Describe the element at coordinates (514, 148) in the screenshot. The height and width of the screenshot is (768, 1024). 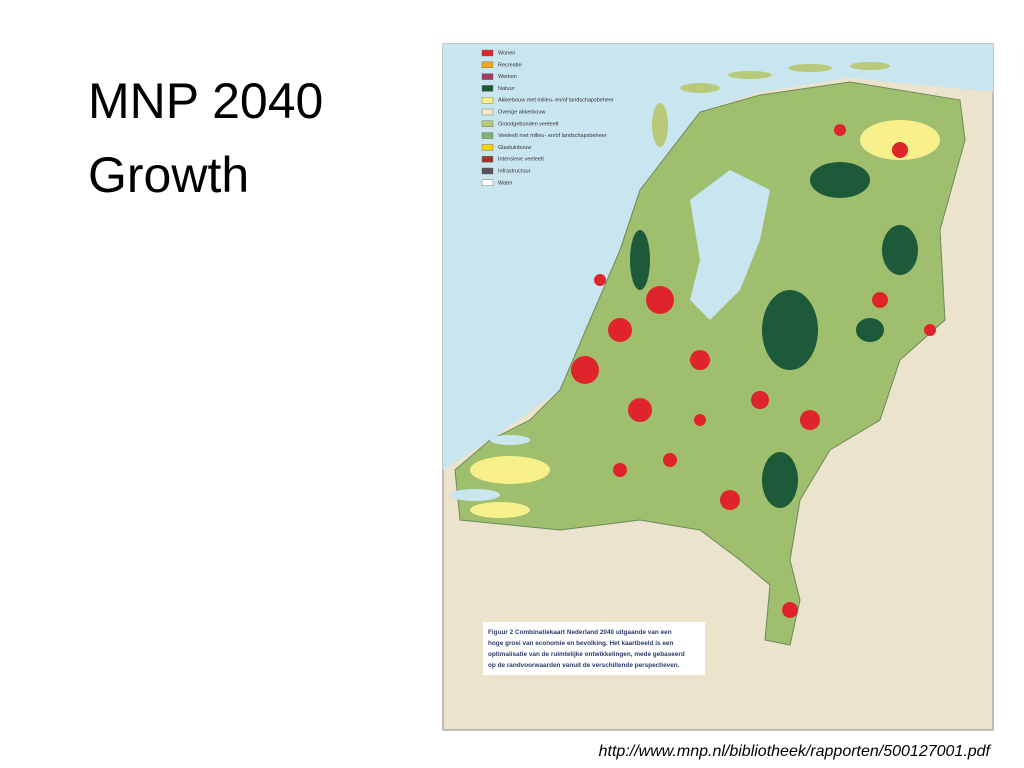
I see `legend-label: Glastuinbouw` at that location.